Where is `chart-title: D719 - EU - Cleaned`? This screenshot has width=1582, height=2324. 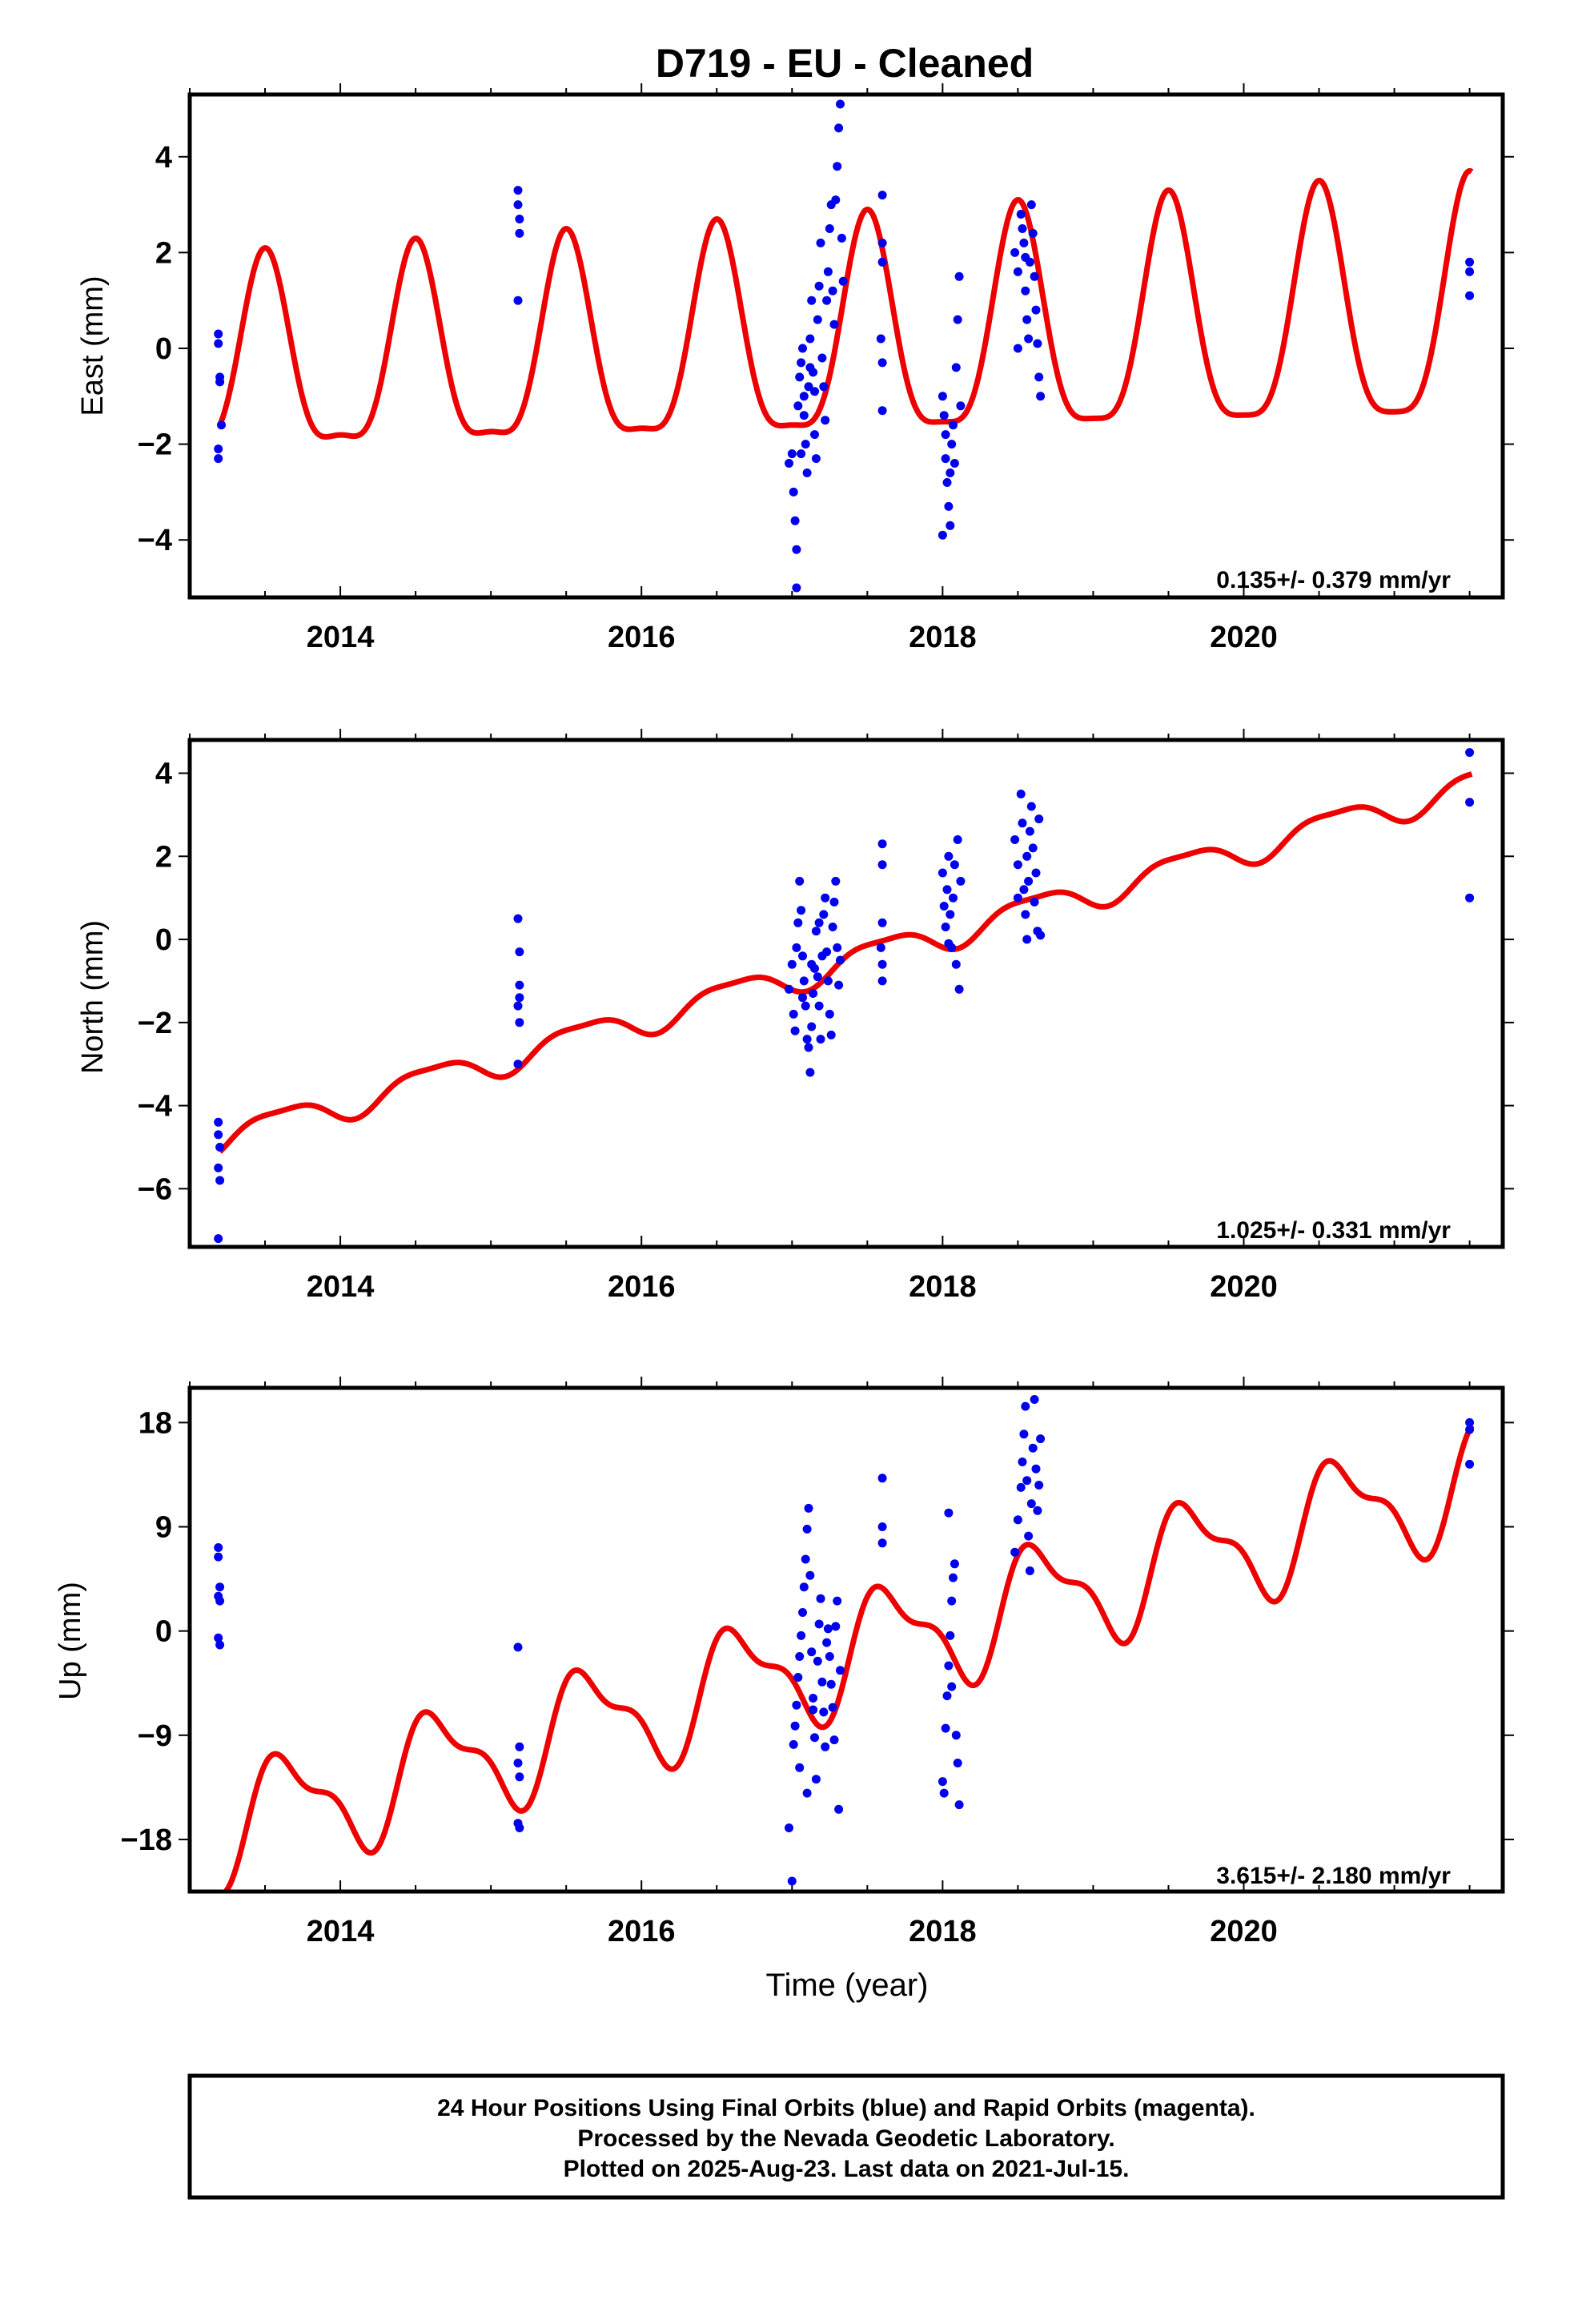
chart-title: D719 - EU - Cleaned is located at coordinates (845, 63).